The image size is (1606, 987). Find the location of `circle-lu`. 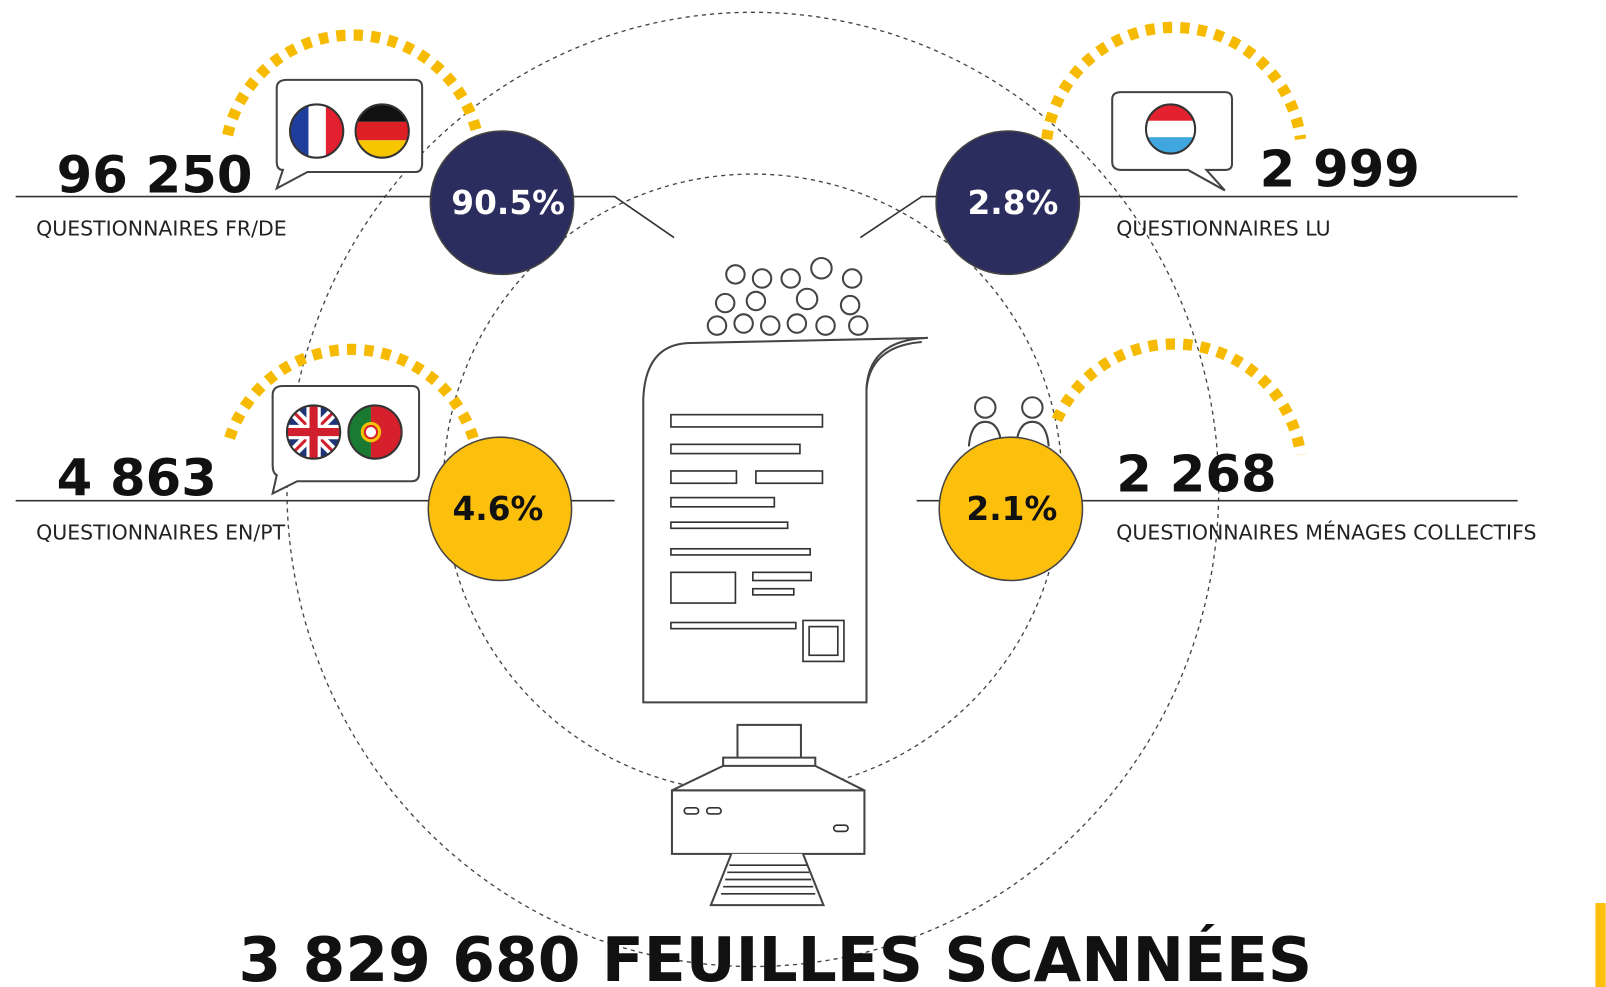

circle-lu is located at coordinates (1008, 203).